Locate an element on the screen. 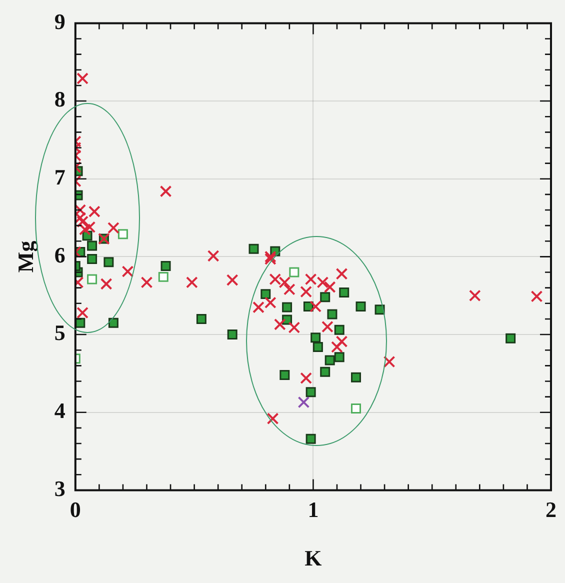 Image resolution: width=565 pixels, height=583 pixels. y-tick-label: 8 is located at coordinates (60, 99).